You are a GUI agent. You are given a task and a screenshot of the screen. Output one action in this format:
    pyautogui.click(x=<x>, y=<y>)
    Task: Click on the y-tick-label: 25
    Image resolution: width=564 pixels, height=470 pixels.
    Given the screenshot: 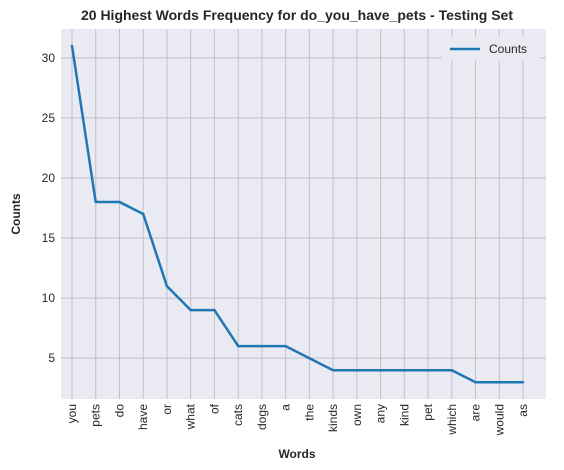 What is the action you would take?
    pyautogui.click(x=49, y=118)
    